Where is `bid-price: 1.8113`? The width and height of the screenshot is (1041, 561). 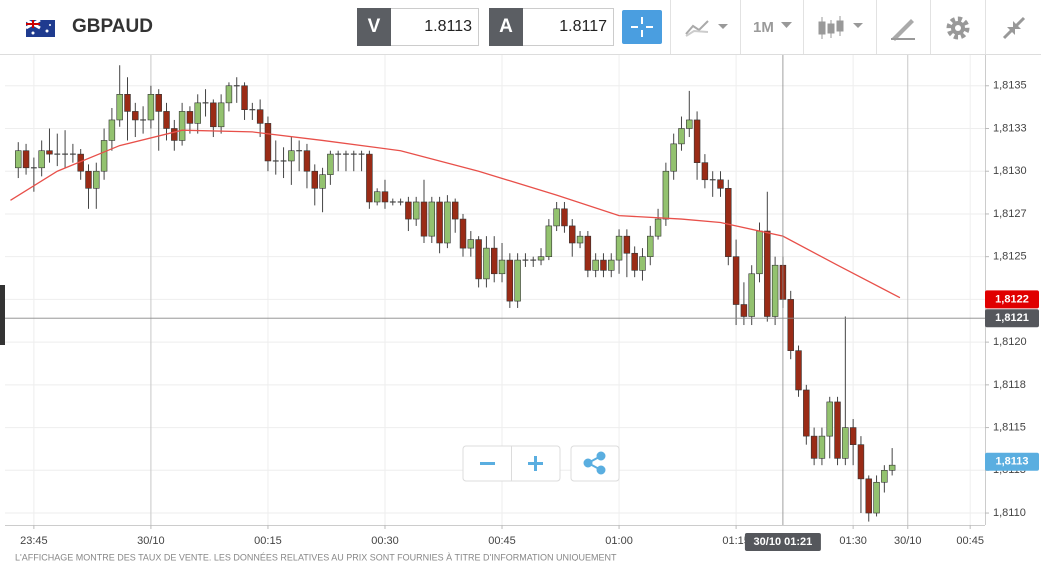 bid-price: 1.8113 is located at coordinates (435, 27).